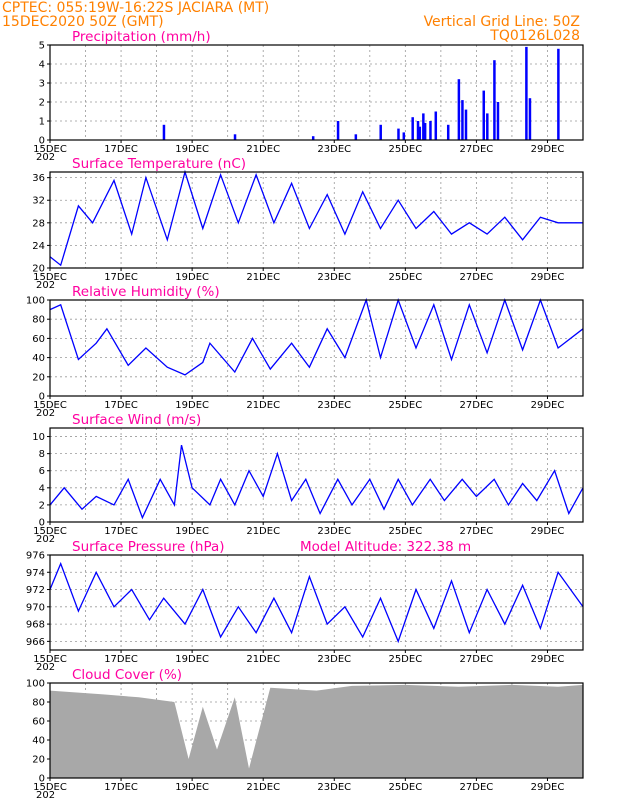  What do you see at coordinates (42, 454) in the screenshot?
I see `y-tick-label: 8` at bounding box center [42, 454].